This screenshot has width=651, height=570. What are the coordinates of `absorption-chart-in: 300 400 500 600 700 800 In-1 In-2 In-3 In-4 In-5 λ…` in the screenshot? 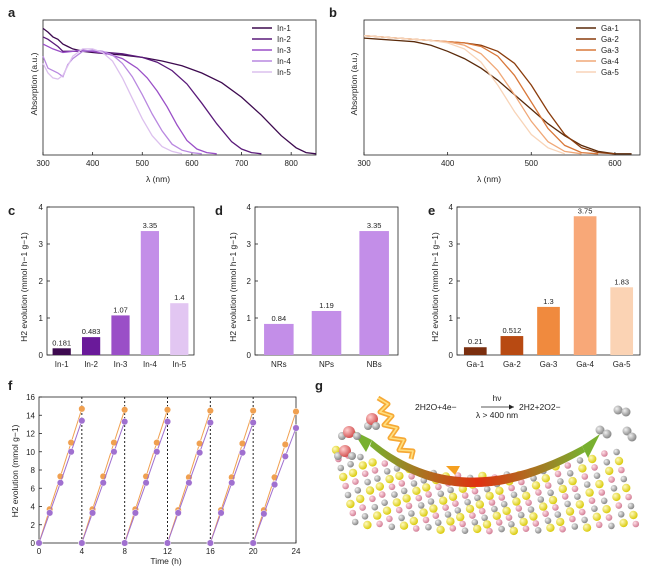 It's located at (173, 101).